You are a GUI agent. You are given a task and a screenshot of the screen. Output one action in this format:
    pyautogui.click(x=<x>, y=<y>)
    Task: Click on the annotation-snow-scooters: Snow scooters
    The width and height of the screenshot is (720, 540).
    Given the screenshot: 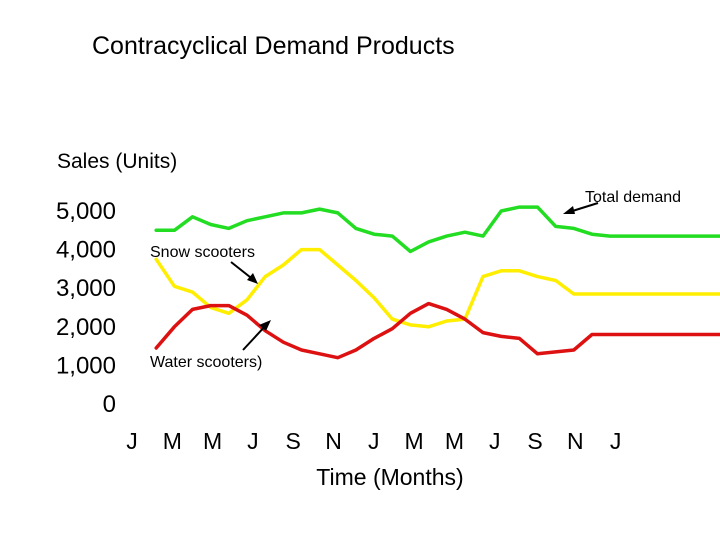 What is the action you would take?
    pyautogui.click(x=204, y=264)
    